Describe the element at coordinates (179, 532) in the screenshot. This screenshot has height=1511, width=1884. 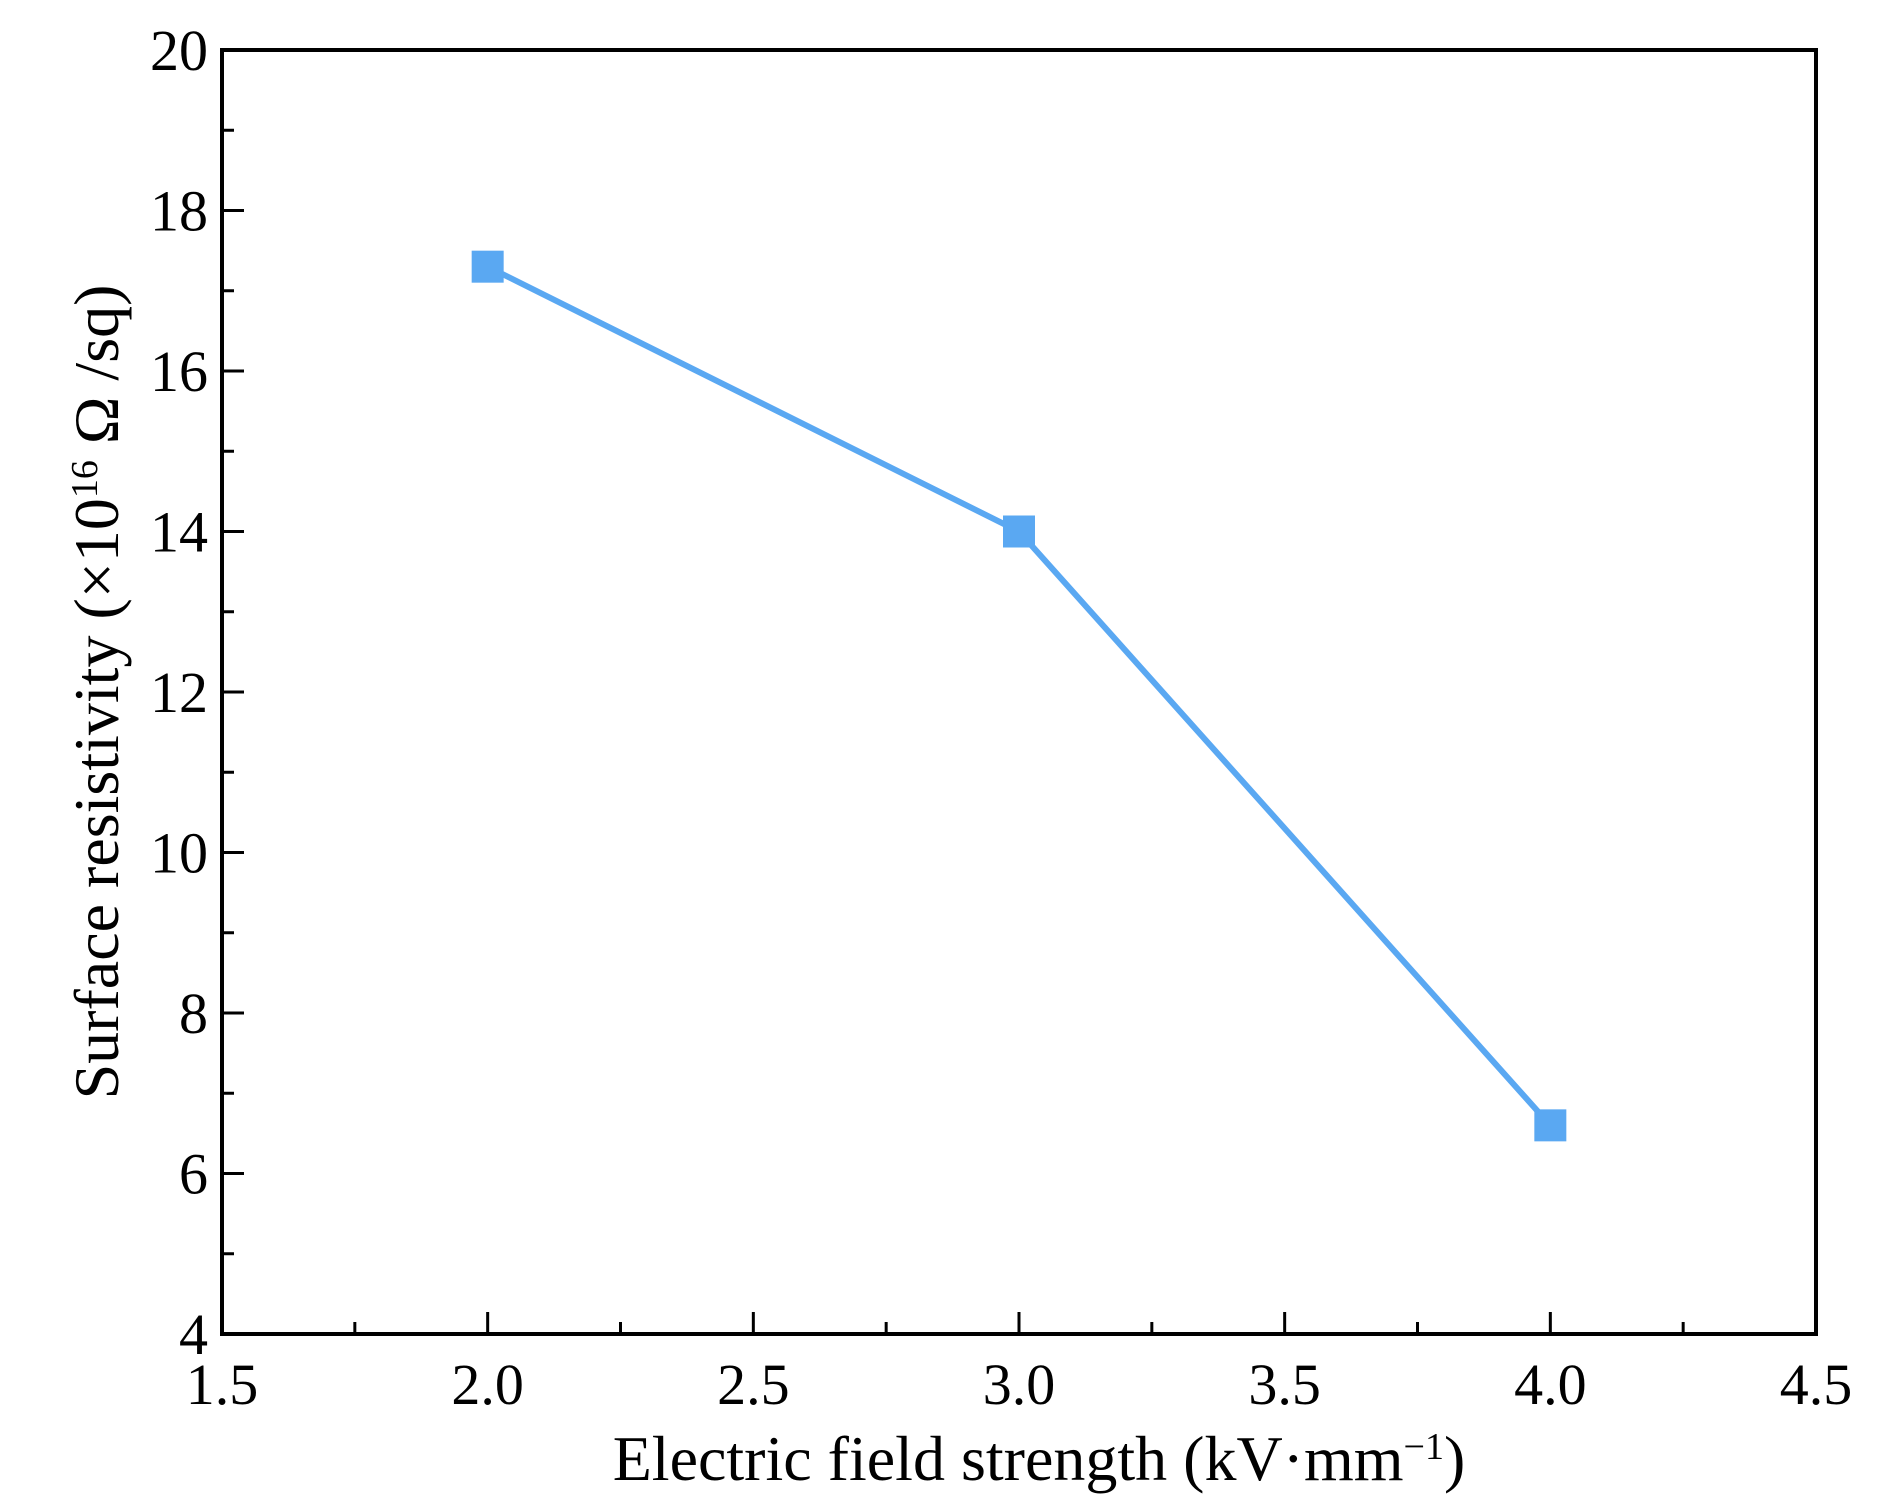
I see `y-tick-label: 14` at that location.